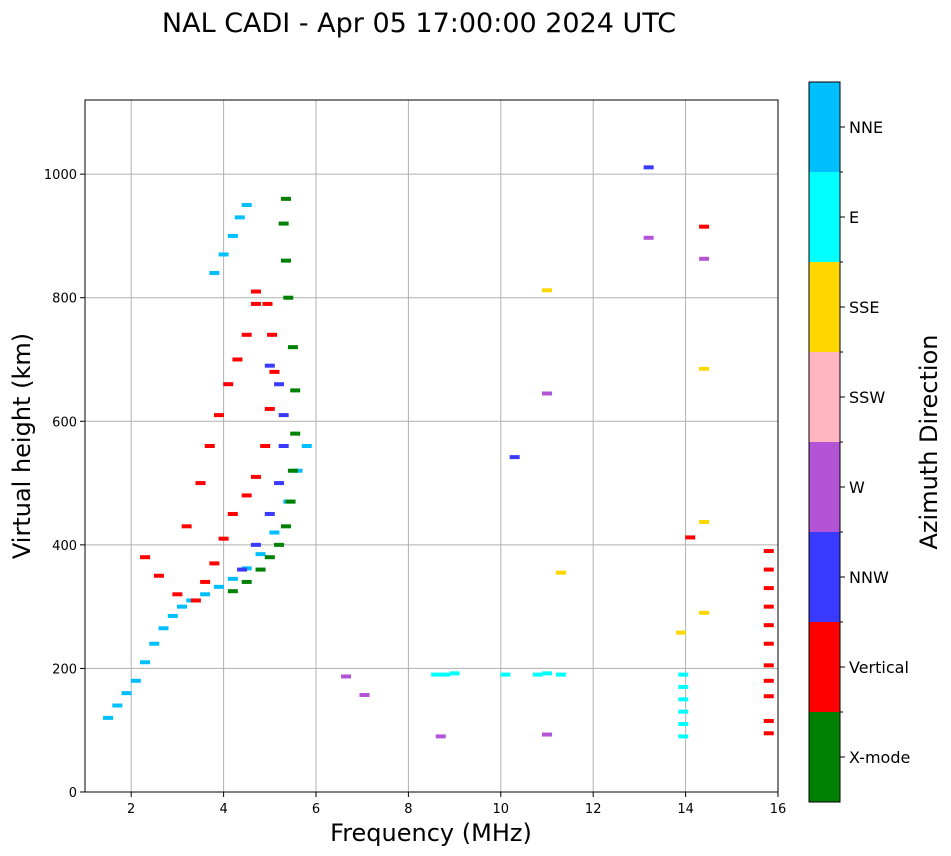  What do you see at coordinates (929, 442) in the screenshot?
I see `colorbar-label: Azimuth Direction` at bounding box center [929, 442].